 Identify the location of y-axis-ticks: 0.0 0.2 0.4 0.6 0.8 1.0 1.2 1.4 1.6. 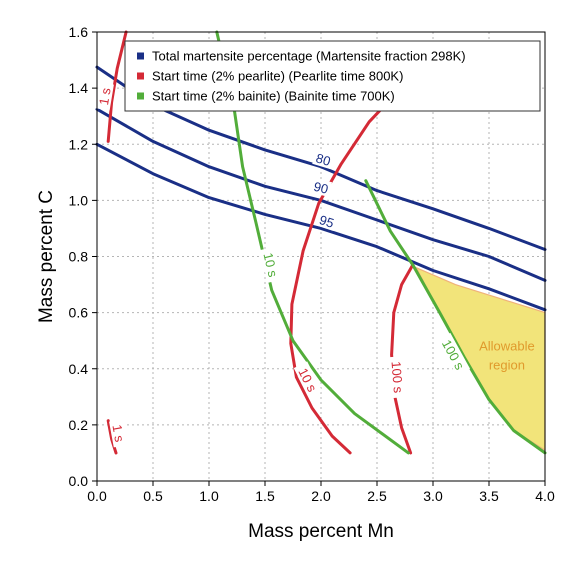
(83, 256).